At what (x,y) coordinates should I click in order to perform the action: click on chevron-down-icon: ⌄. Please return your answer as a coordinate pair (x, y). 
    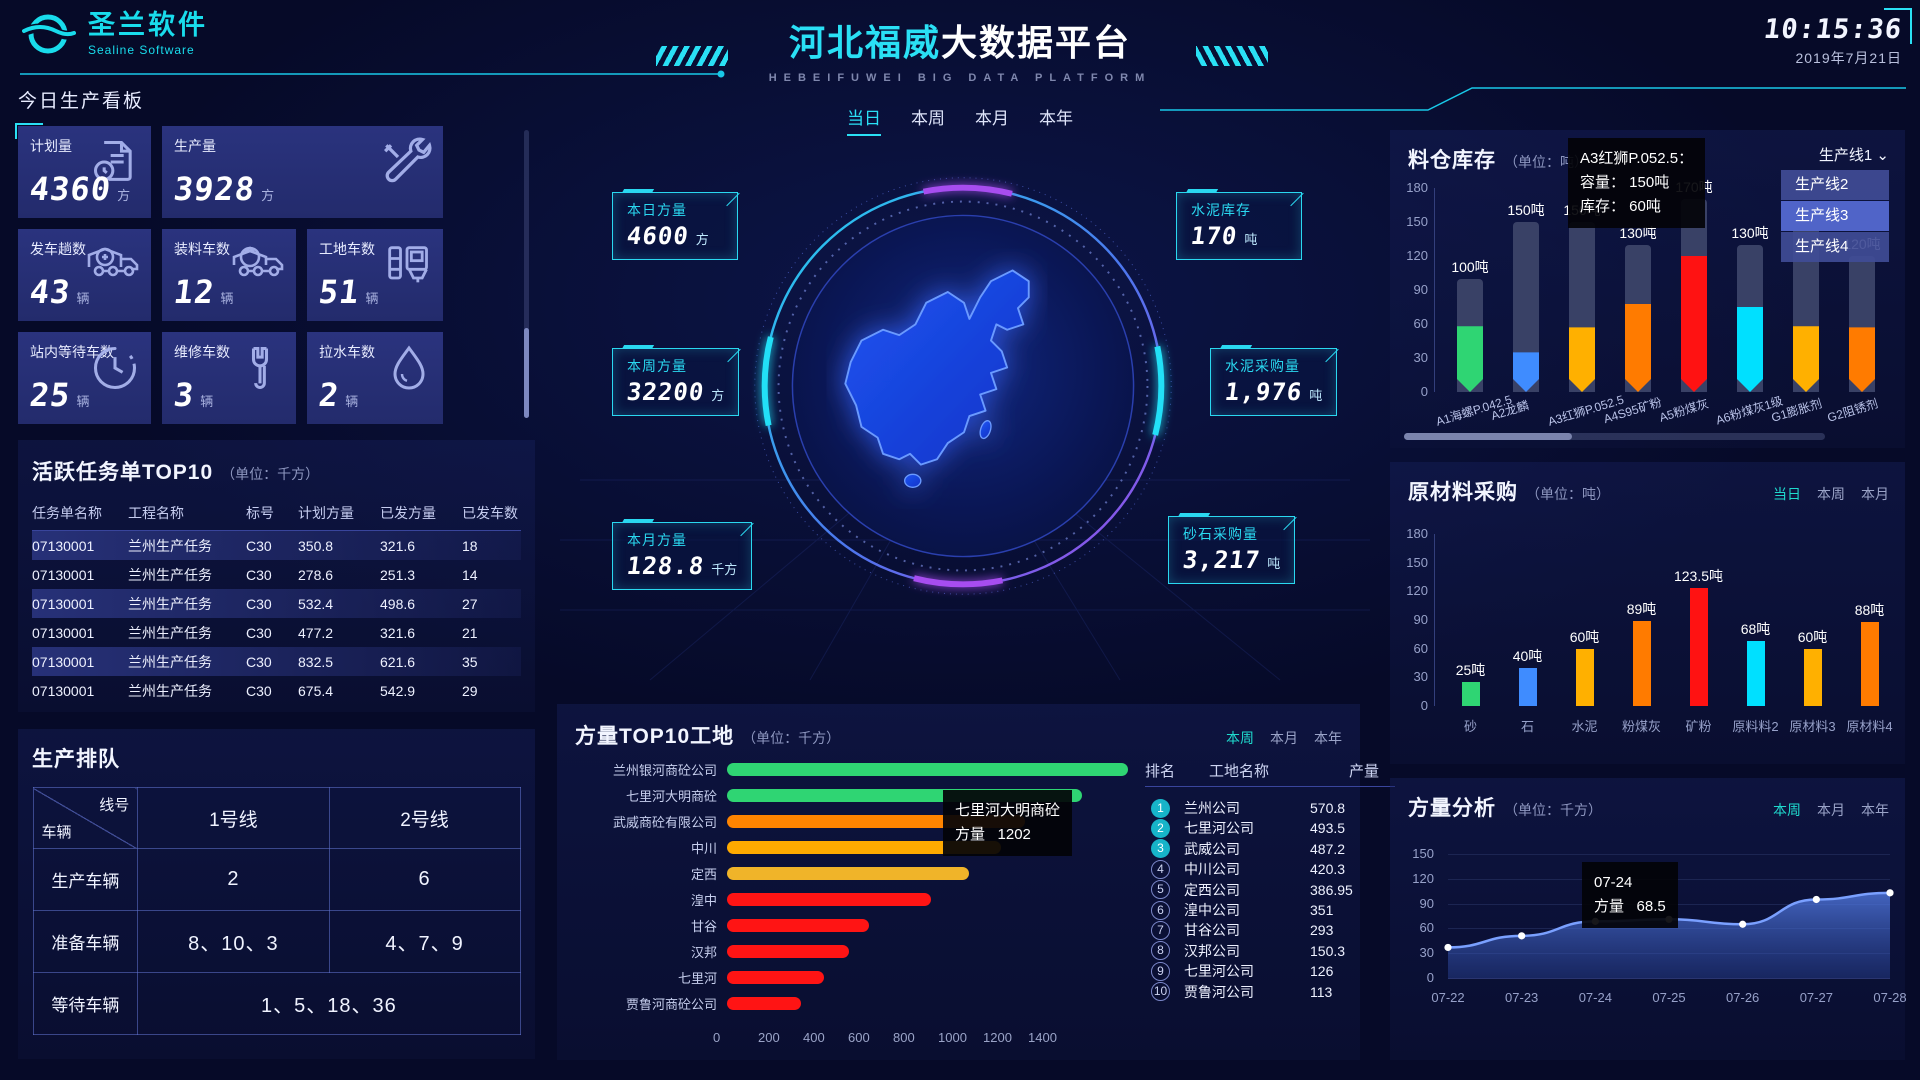
    Looking at the image, I should click on (1882, 155).